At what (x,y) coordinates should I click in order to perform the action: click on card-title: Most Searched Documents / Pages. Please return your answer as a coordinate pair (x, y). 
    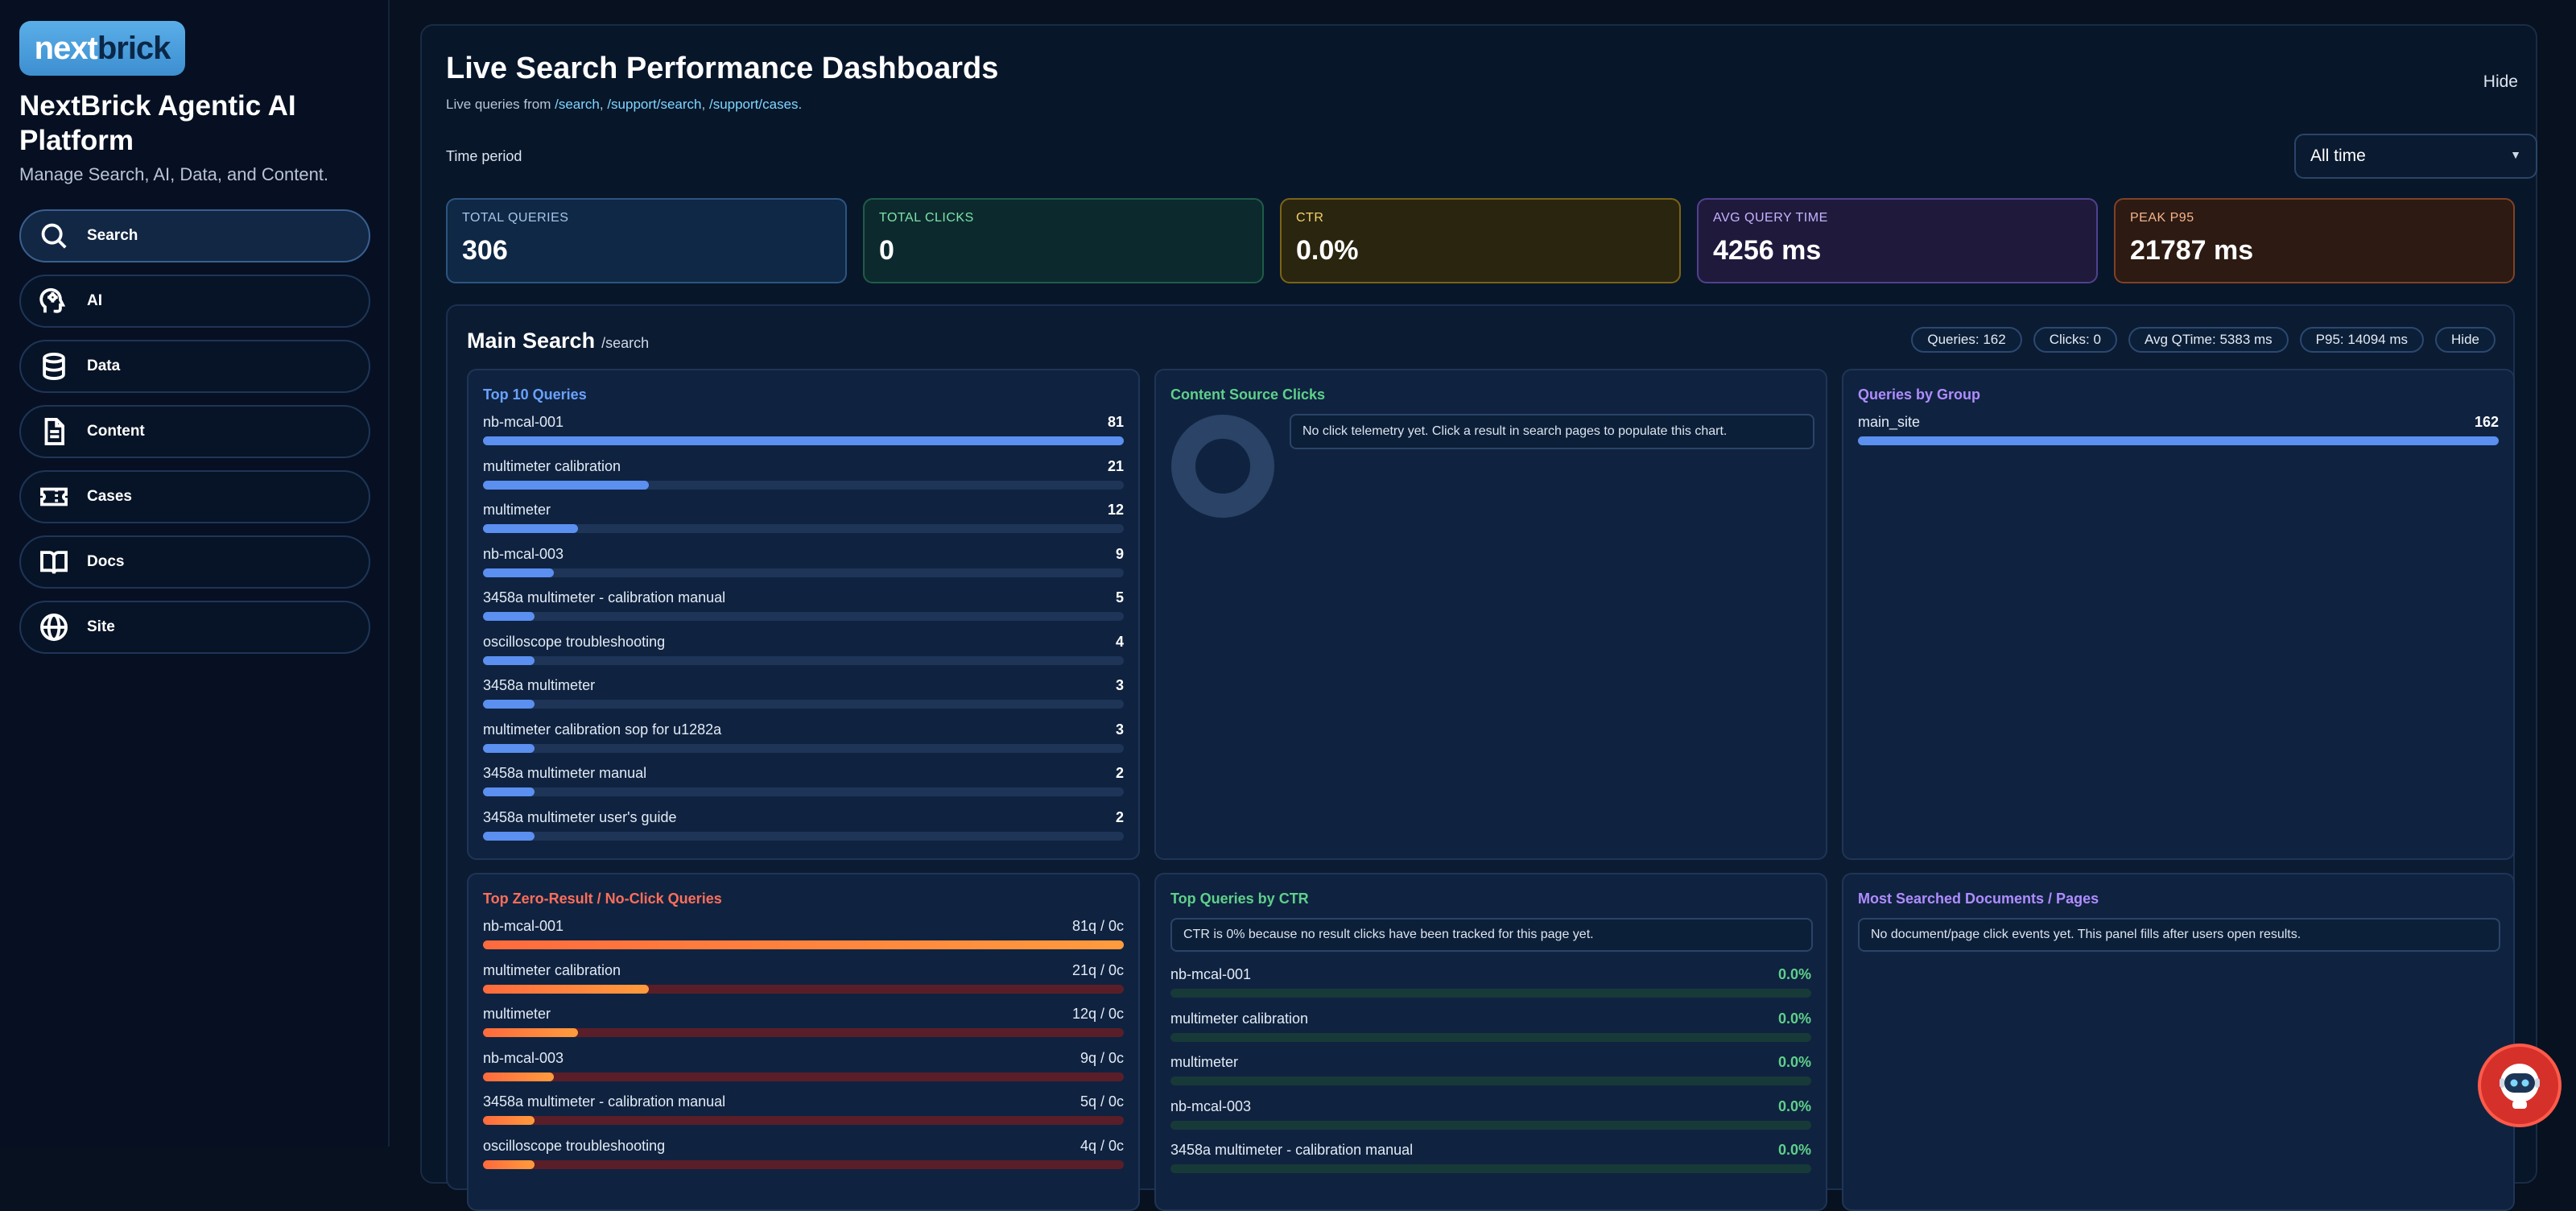
    Looking at the image, I should click on (1978, 899).